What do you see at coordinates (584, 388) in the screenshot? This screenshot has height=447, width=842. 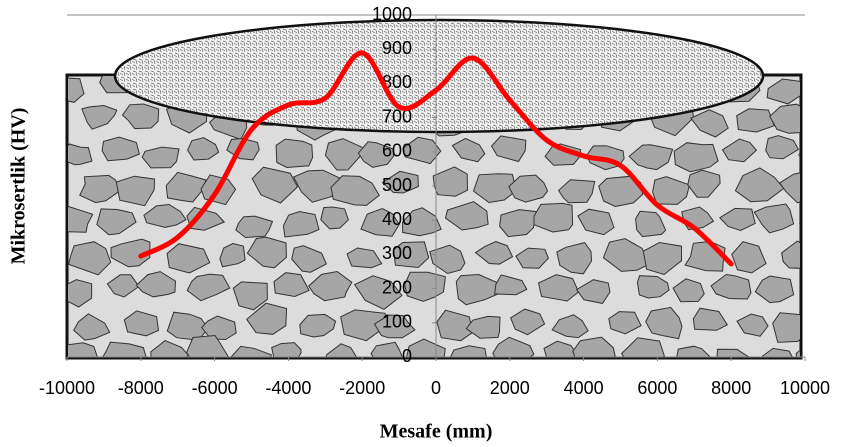 I see `x-tick-label: 4000` at bounding box center [584, 388].